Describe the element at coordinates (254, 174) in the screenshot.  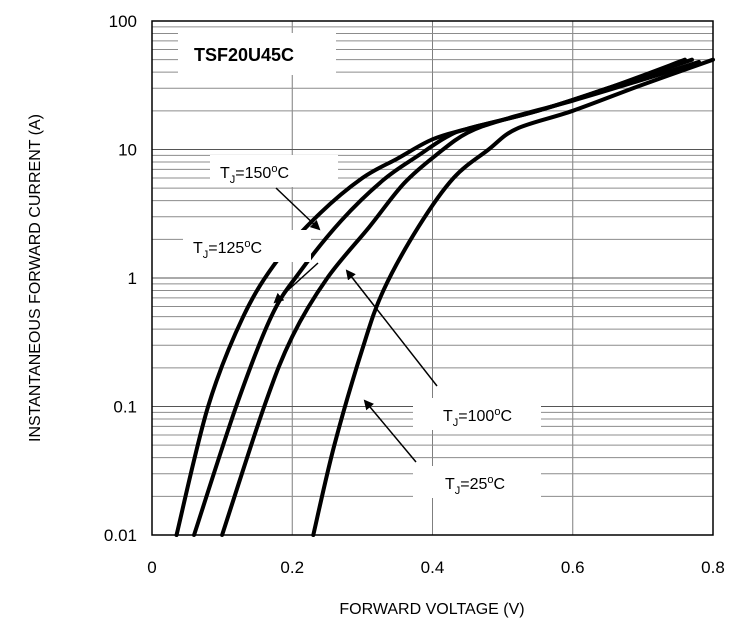
I see `series-label-0: TJ=150oC` at that location.